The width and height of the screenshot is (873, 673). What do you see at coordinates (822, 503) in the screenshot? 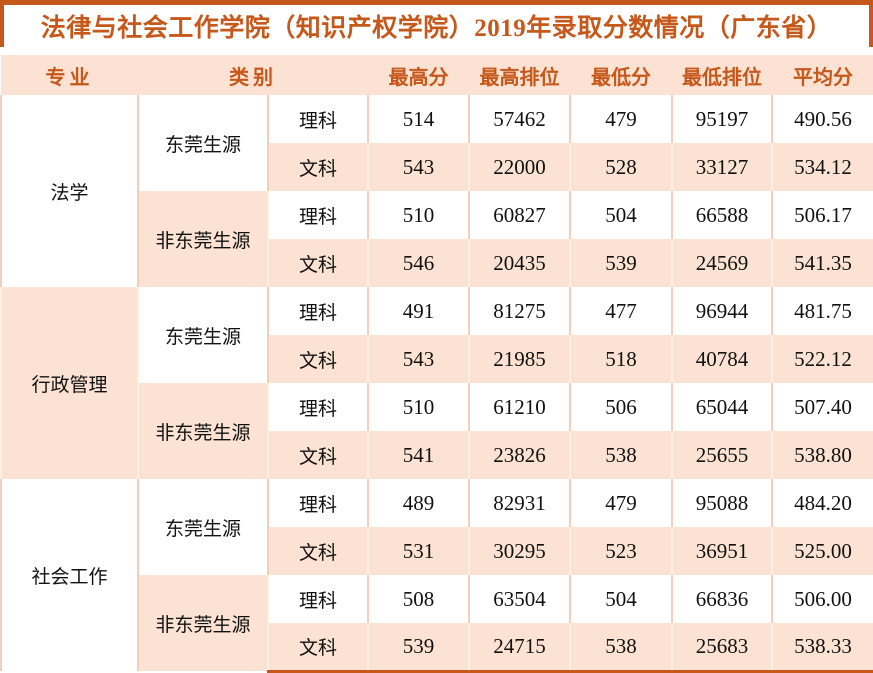
I see `avg-score-cell: 484.20` at bounding box center [822, 503].